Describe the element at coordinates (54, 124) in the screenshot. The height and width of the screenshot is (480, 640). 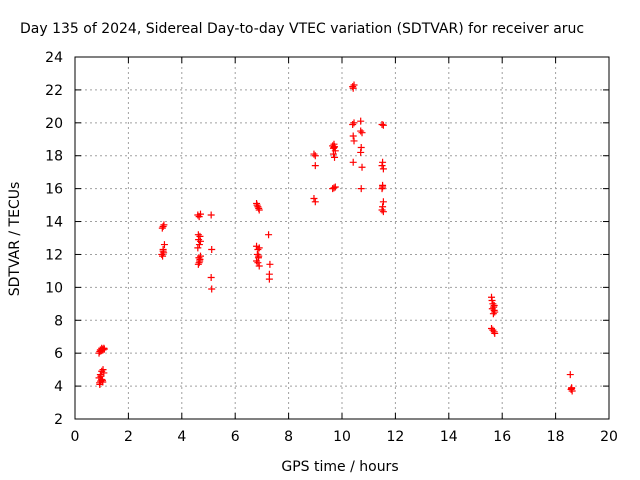
I see `y-tick-label: 20` at that location.